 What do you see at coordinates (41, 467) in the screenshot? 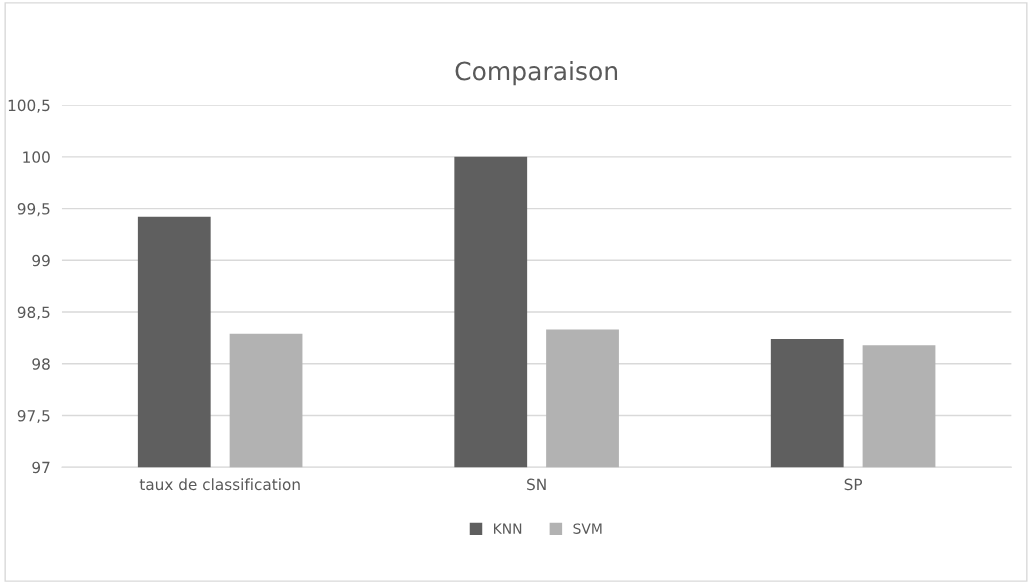
I see `y-tick-label: 97` at bounding box center [41, 467].